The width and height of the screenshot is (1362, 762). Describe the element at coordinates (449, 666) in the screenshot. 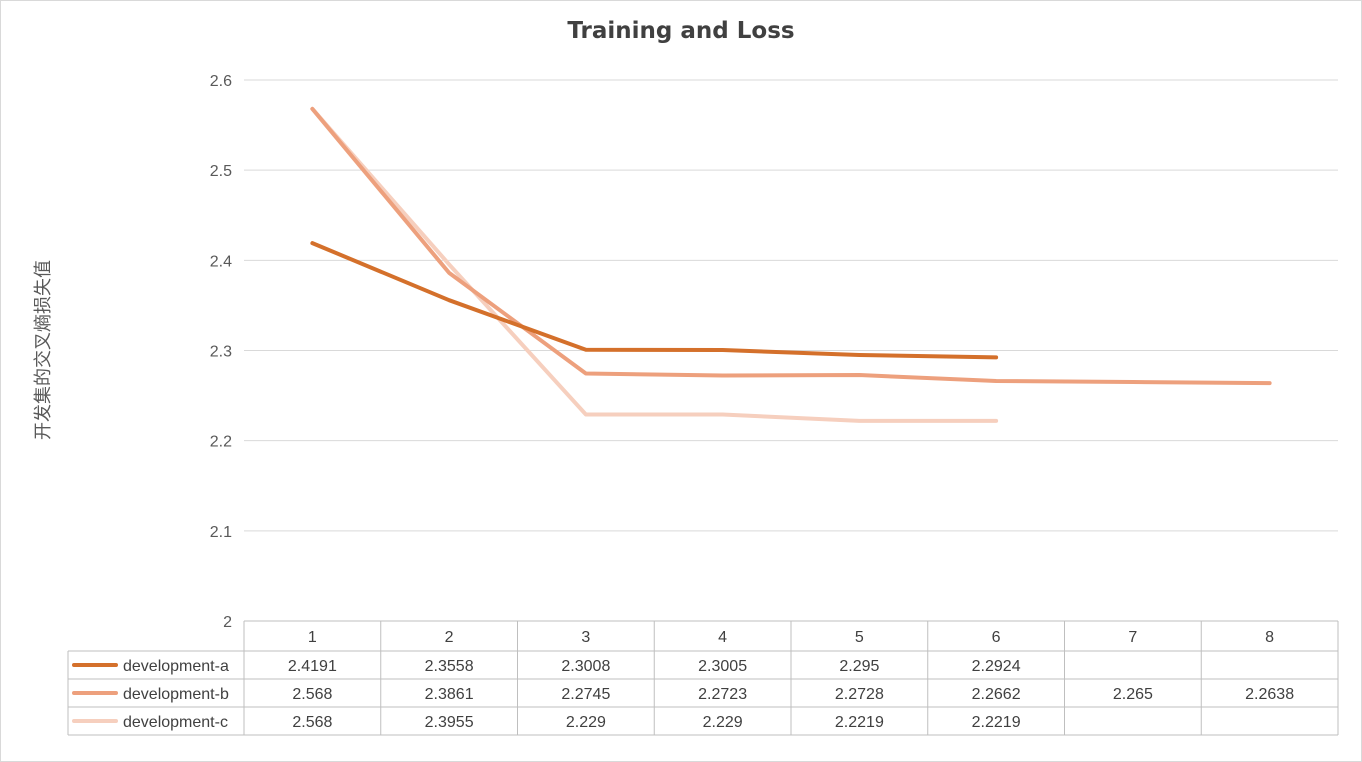

I see `data-label: 2.3558` at that location.